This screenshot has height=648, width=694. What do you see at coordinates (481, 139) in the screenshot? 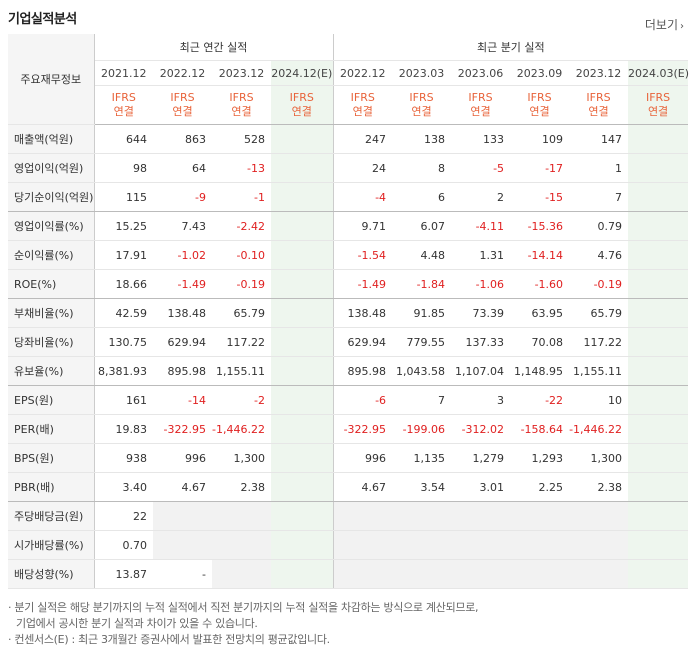
I see `value-cell: 133` at bounding box center [481, 139].